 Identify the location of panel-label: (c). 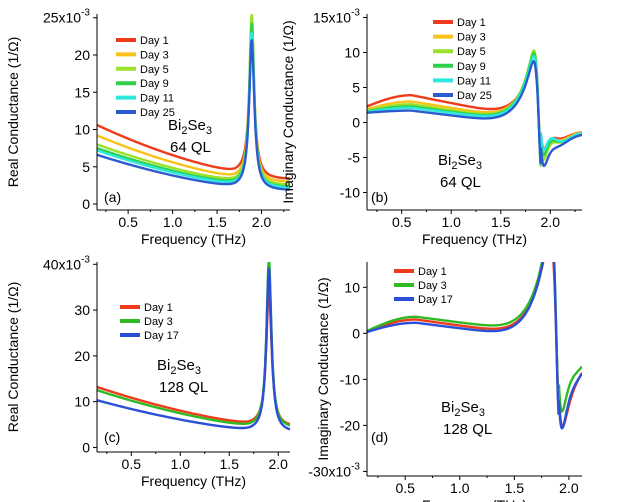
(112, 437).